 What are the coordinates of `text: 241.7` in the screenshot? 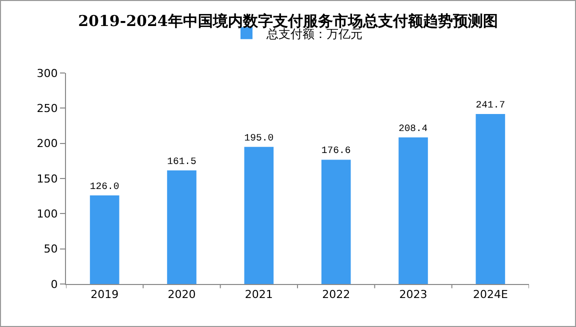 It's located at (491, 104).